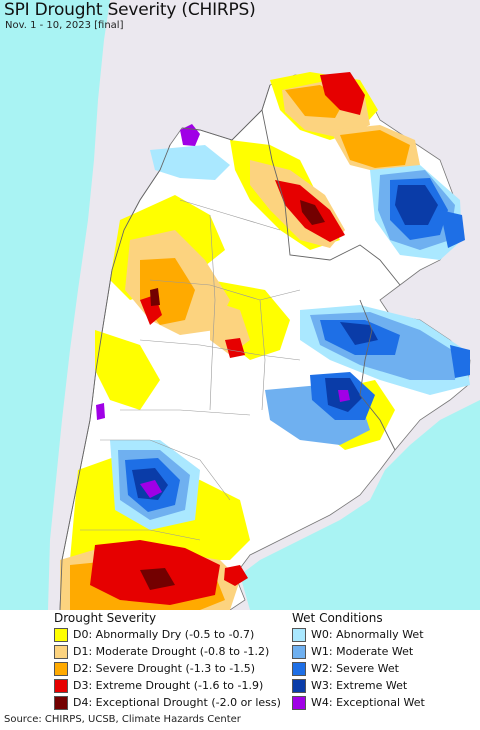 The image size is (480, 730). I want to click on swatch-d0, so click(61, 634).